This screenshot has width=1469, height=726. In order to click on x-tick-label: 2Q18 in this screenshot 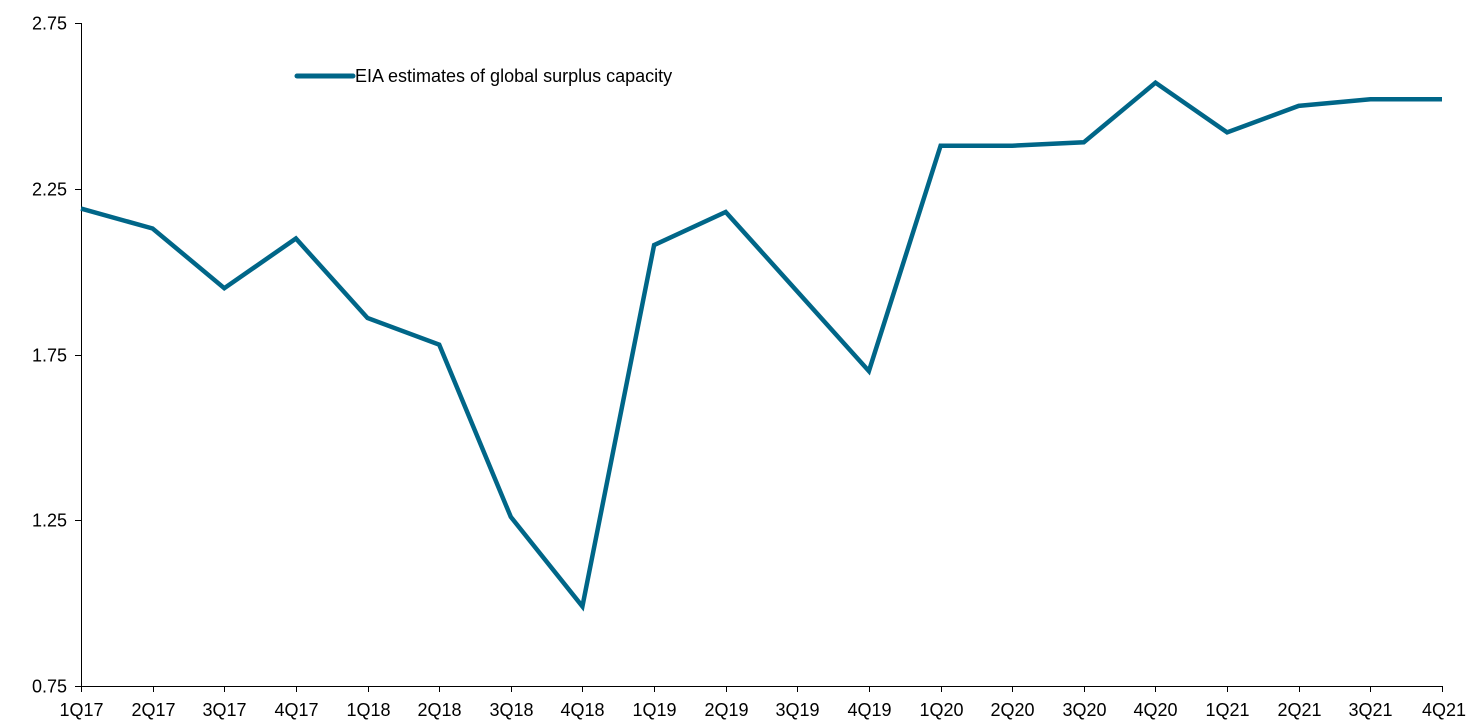, I will do `click(439, 710)`.